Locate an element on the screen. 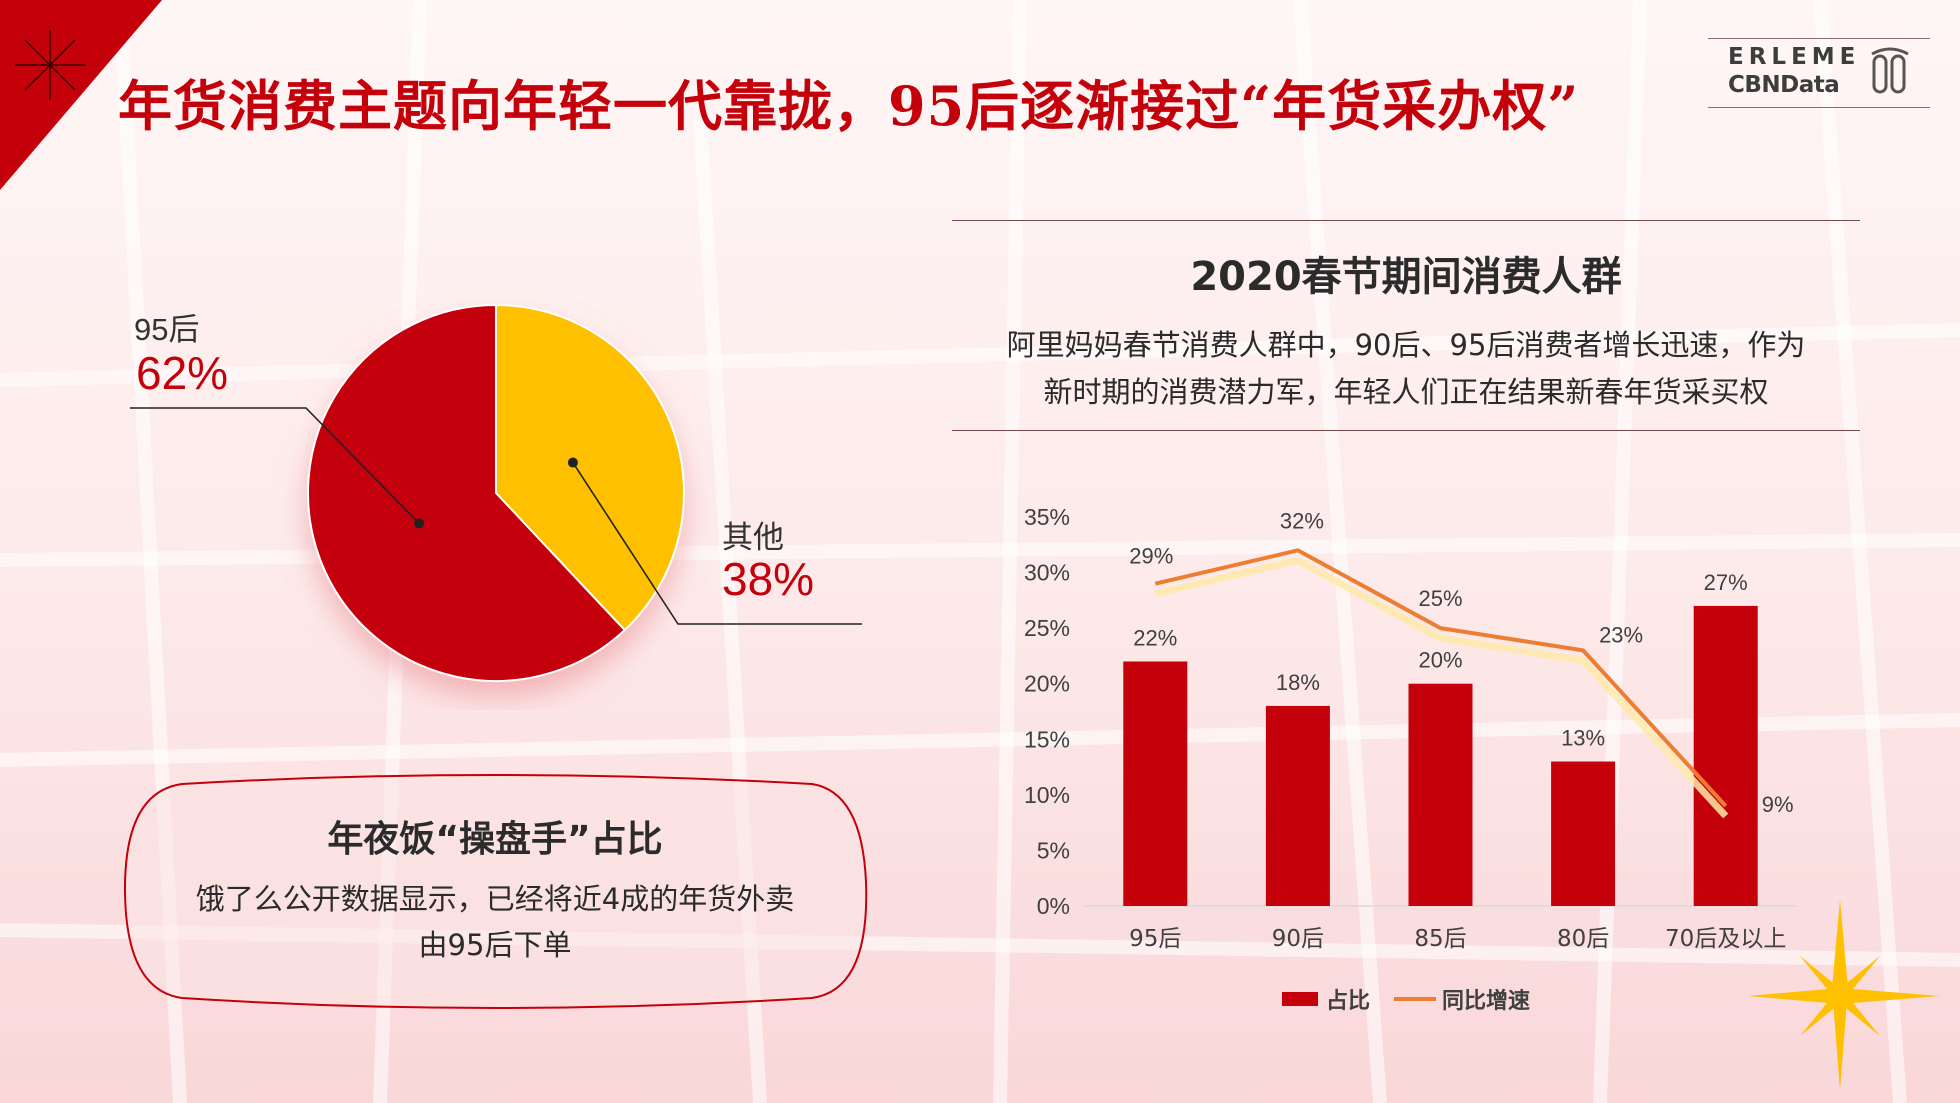 The height and width of the screenshot is (1103, 1960). x-tick-label: 90后 is located at coordinates (1298, 939).